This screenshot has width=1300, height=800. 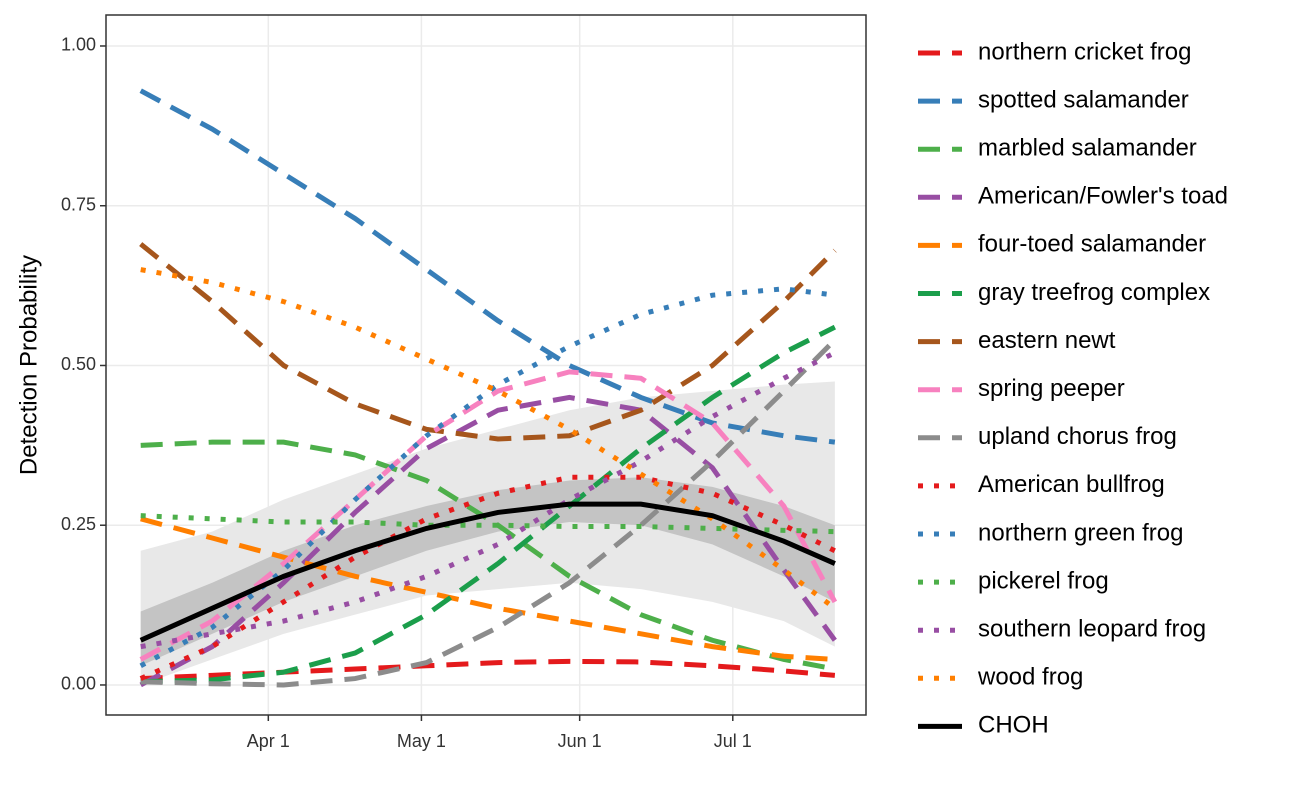 I want to click on y-tick-label: 0.00, so click(x=78, y=684).